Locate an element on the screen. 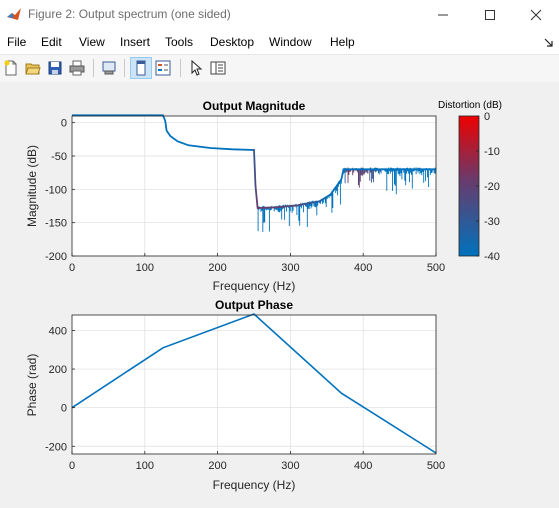  colorbar-label: Distortion (dB) is located at coordinates (470, 105).